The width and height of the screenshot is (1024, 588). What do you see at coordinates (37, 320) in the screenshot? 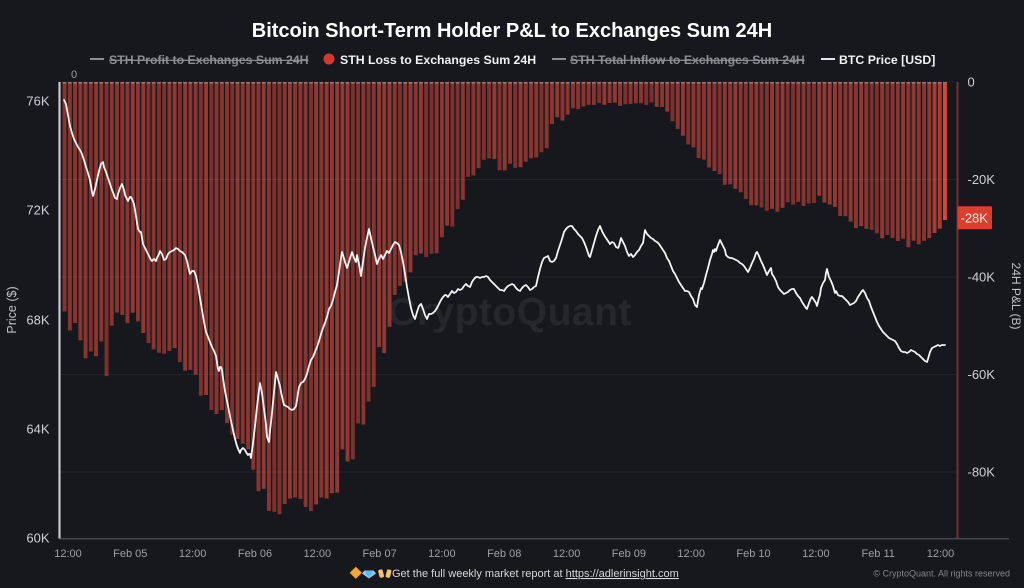
I see `svg-text: 68K` at bounding box center [37, 320].